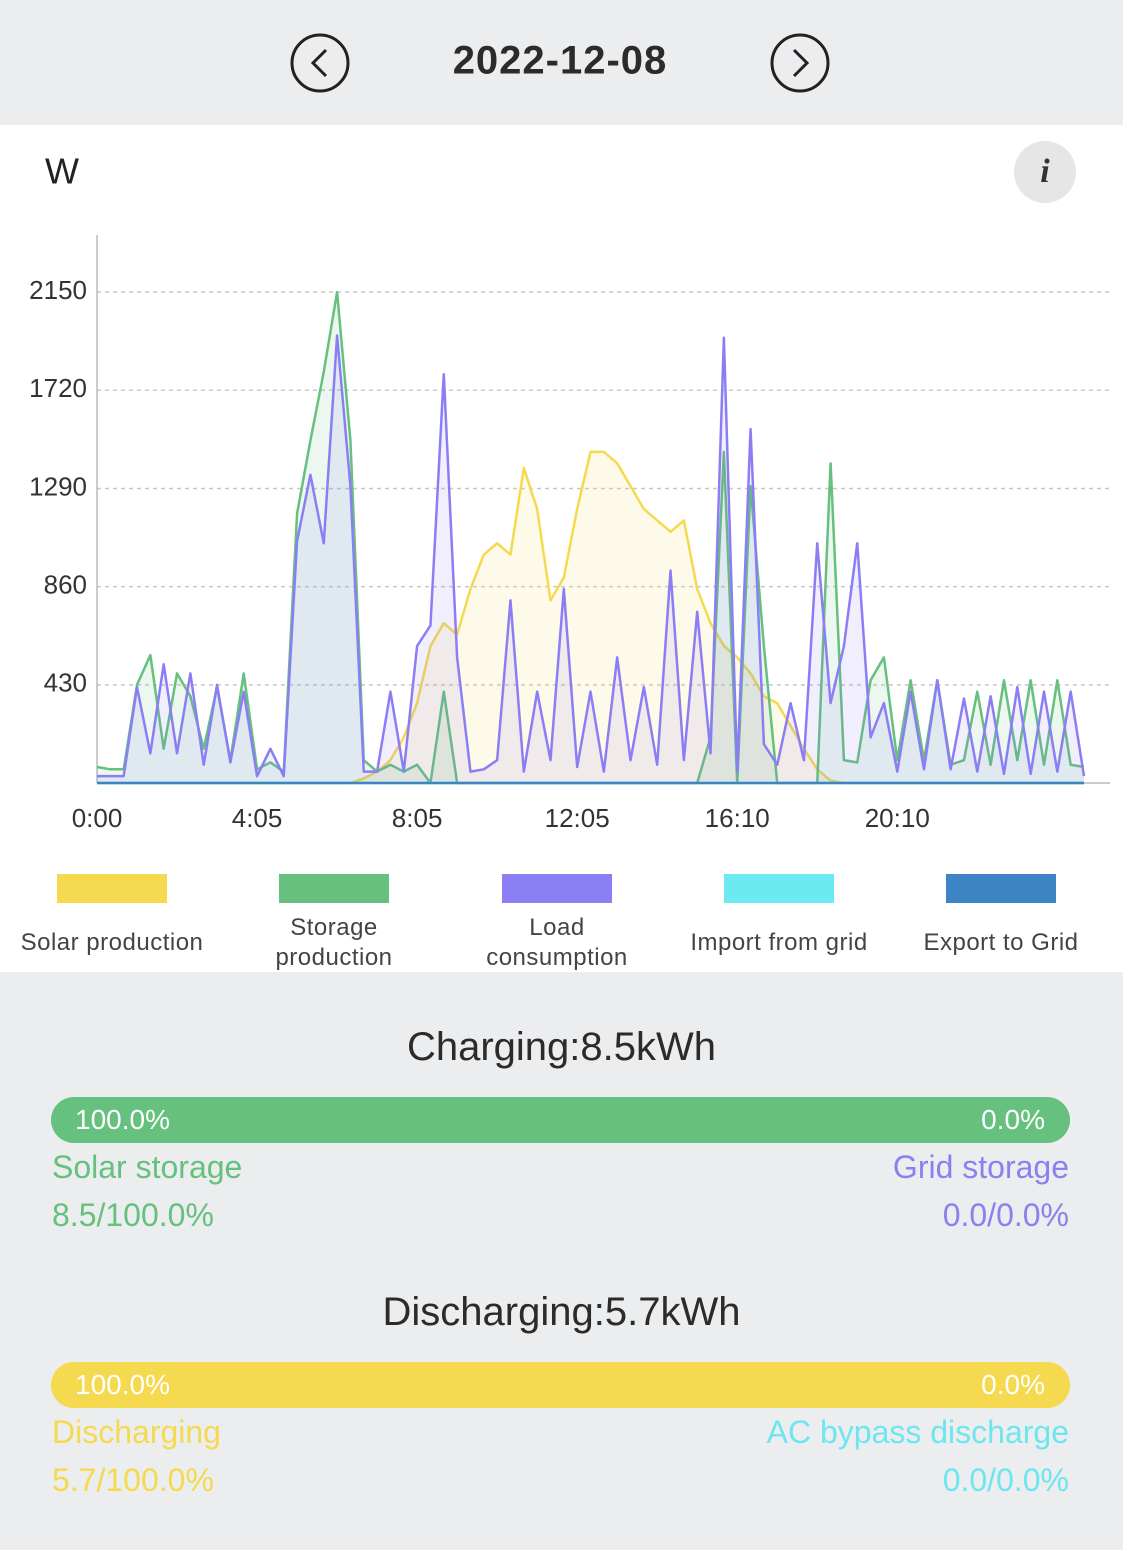 The width and height of the screenshot is (1123, 1550). I want to click on legend-label: Export to Grid, so click(1001, 942).